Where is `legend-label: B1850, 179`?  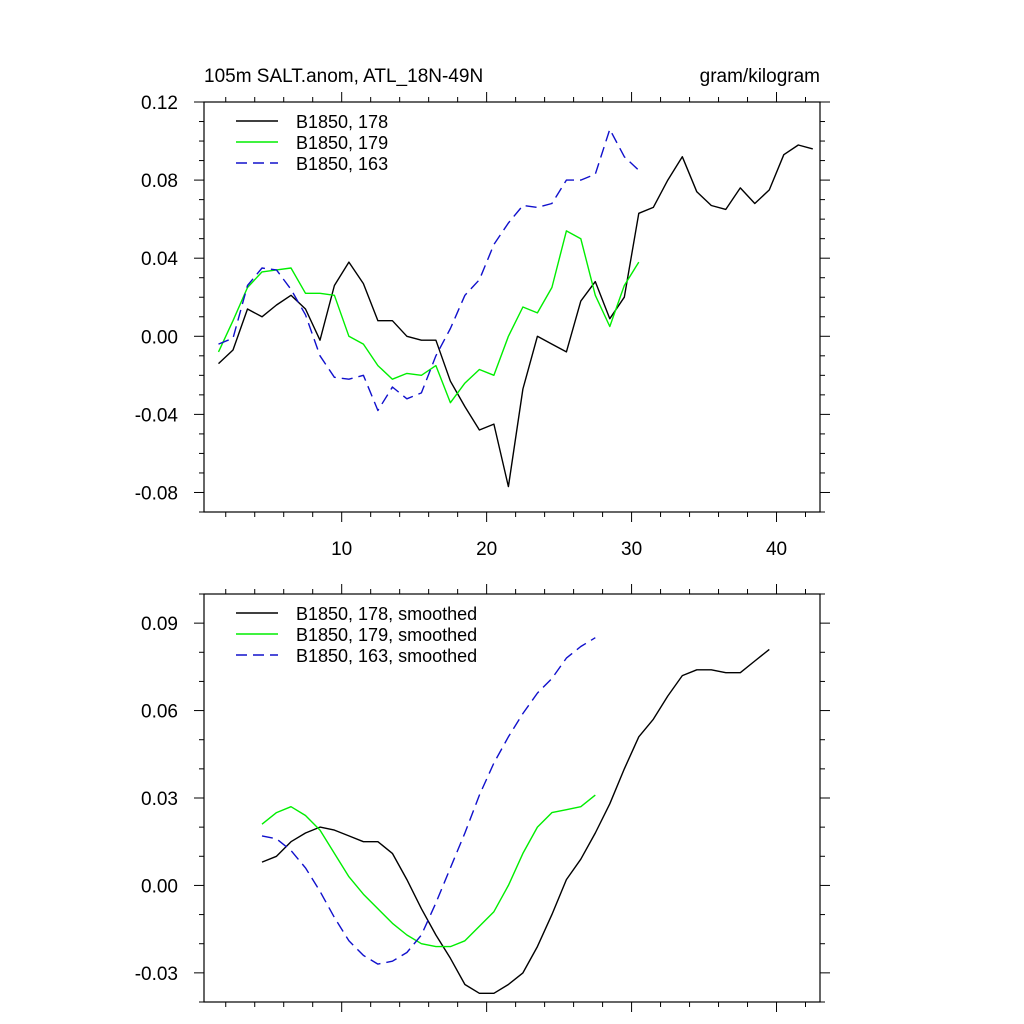
legend-label: B1850, 179 is located at coordinates (342, 143).